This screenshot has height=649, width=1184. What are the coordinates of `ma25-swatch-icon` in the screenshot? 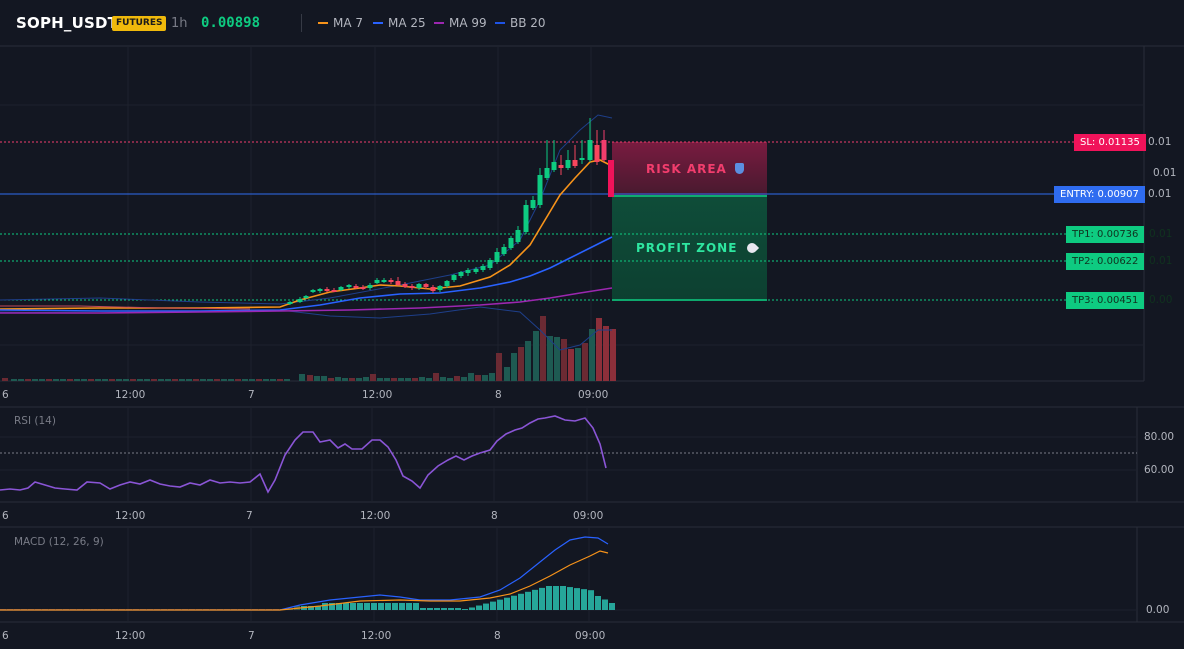 It's located at (378, 23).